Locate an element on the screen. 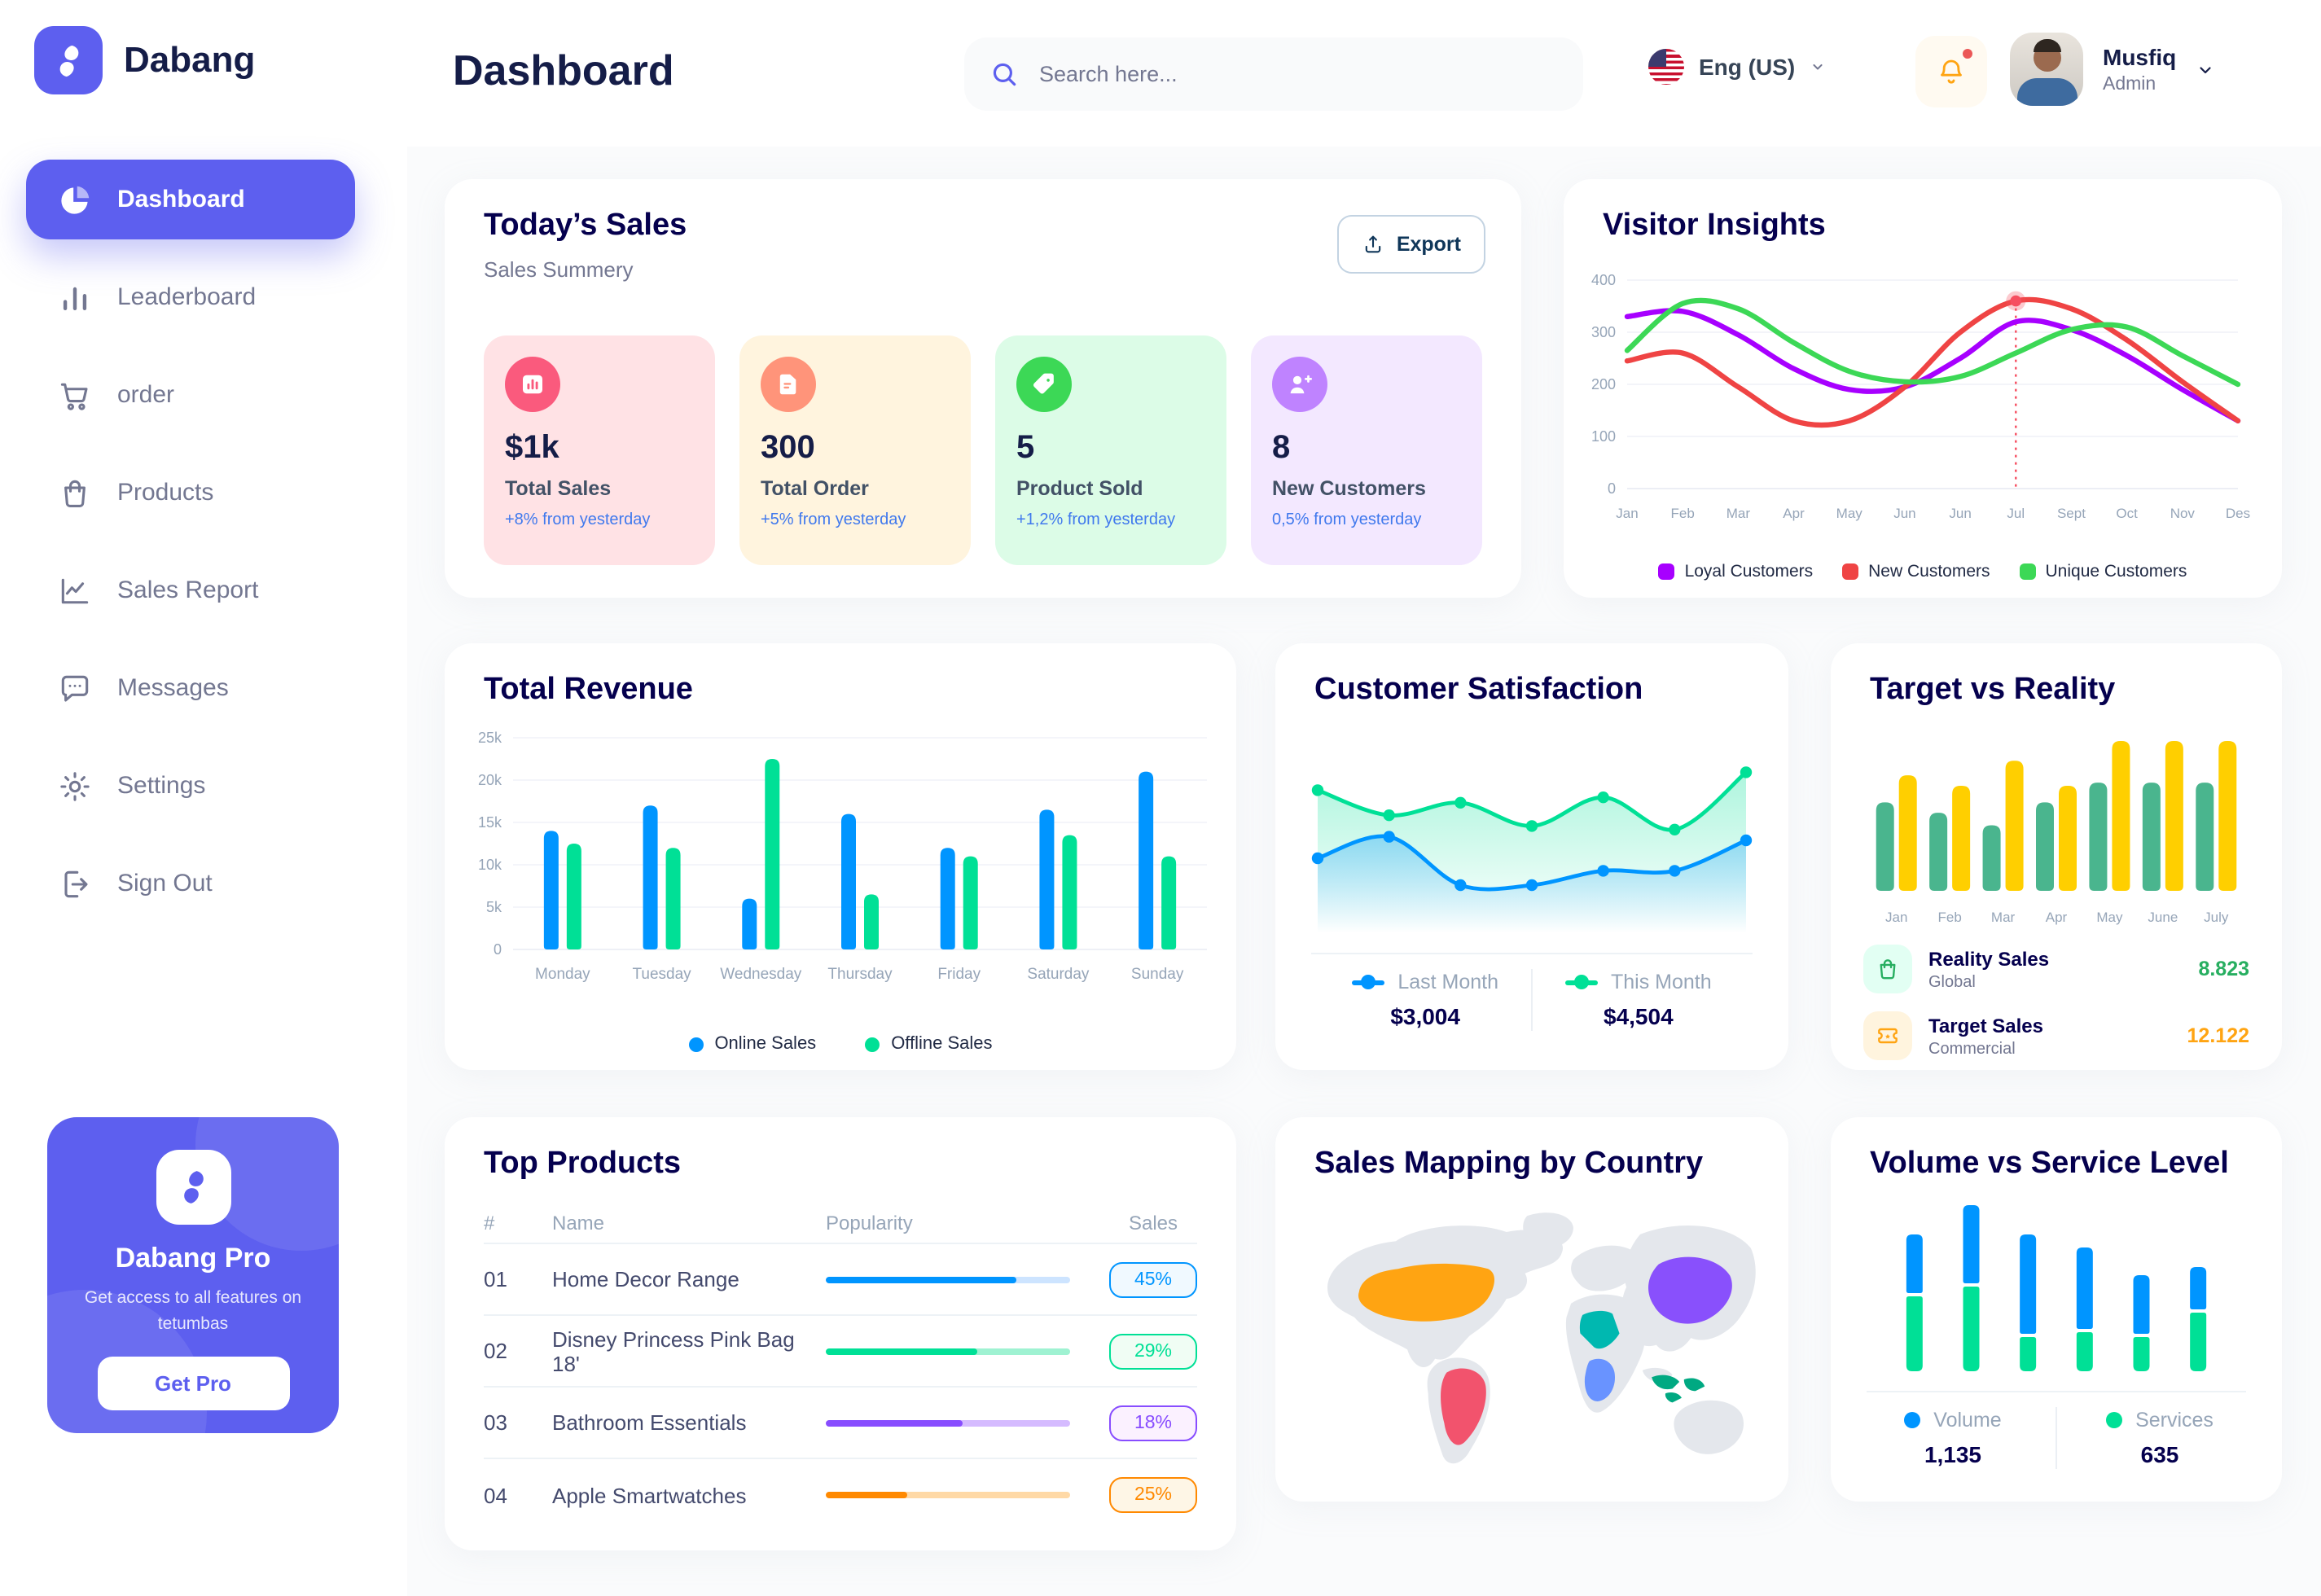 The width and height of the screenshot is (2321, 1596). svg-text: June is located at coordinates (2163, 917).